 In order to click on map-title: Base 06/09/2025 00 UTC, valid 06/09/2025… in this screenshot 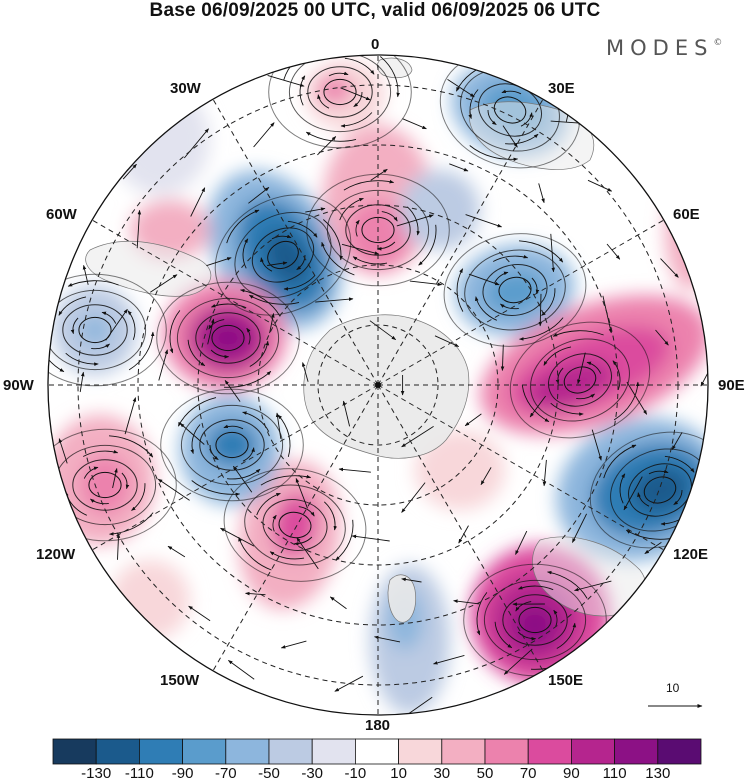, I will do `click(375, 10)`.